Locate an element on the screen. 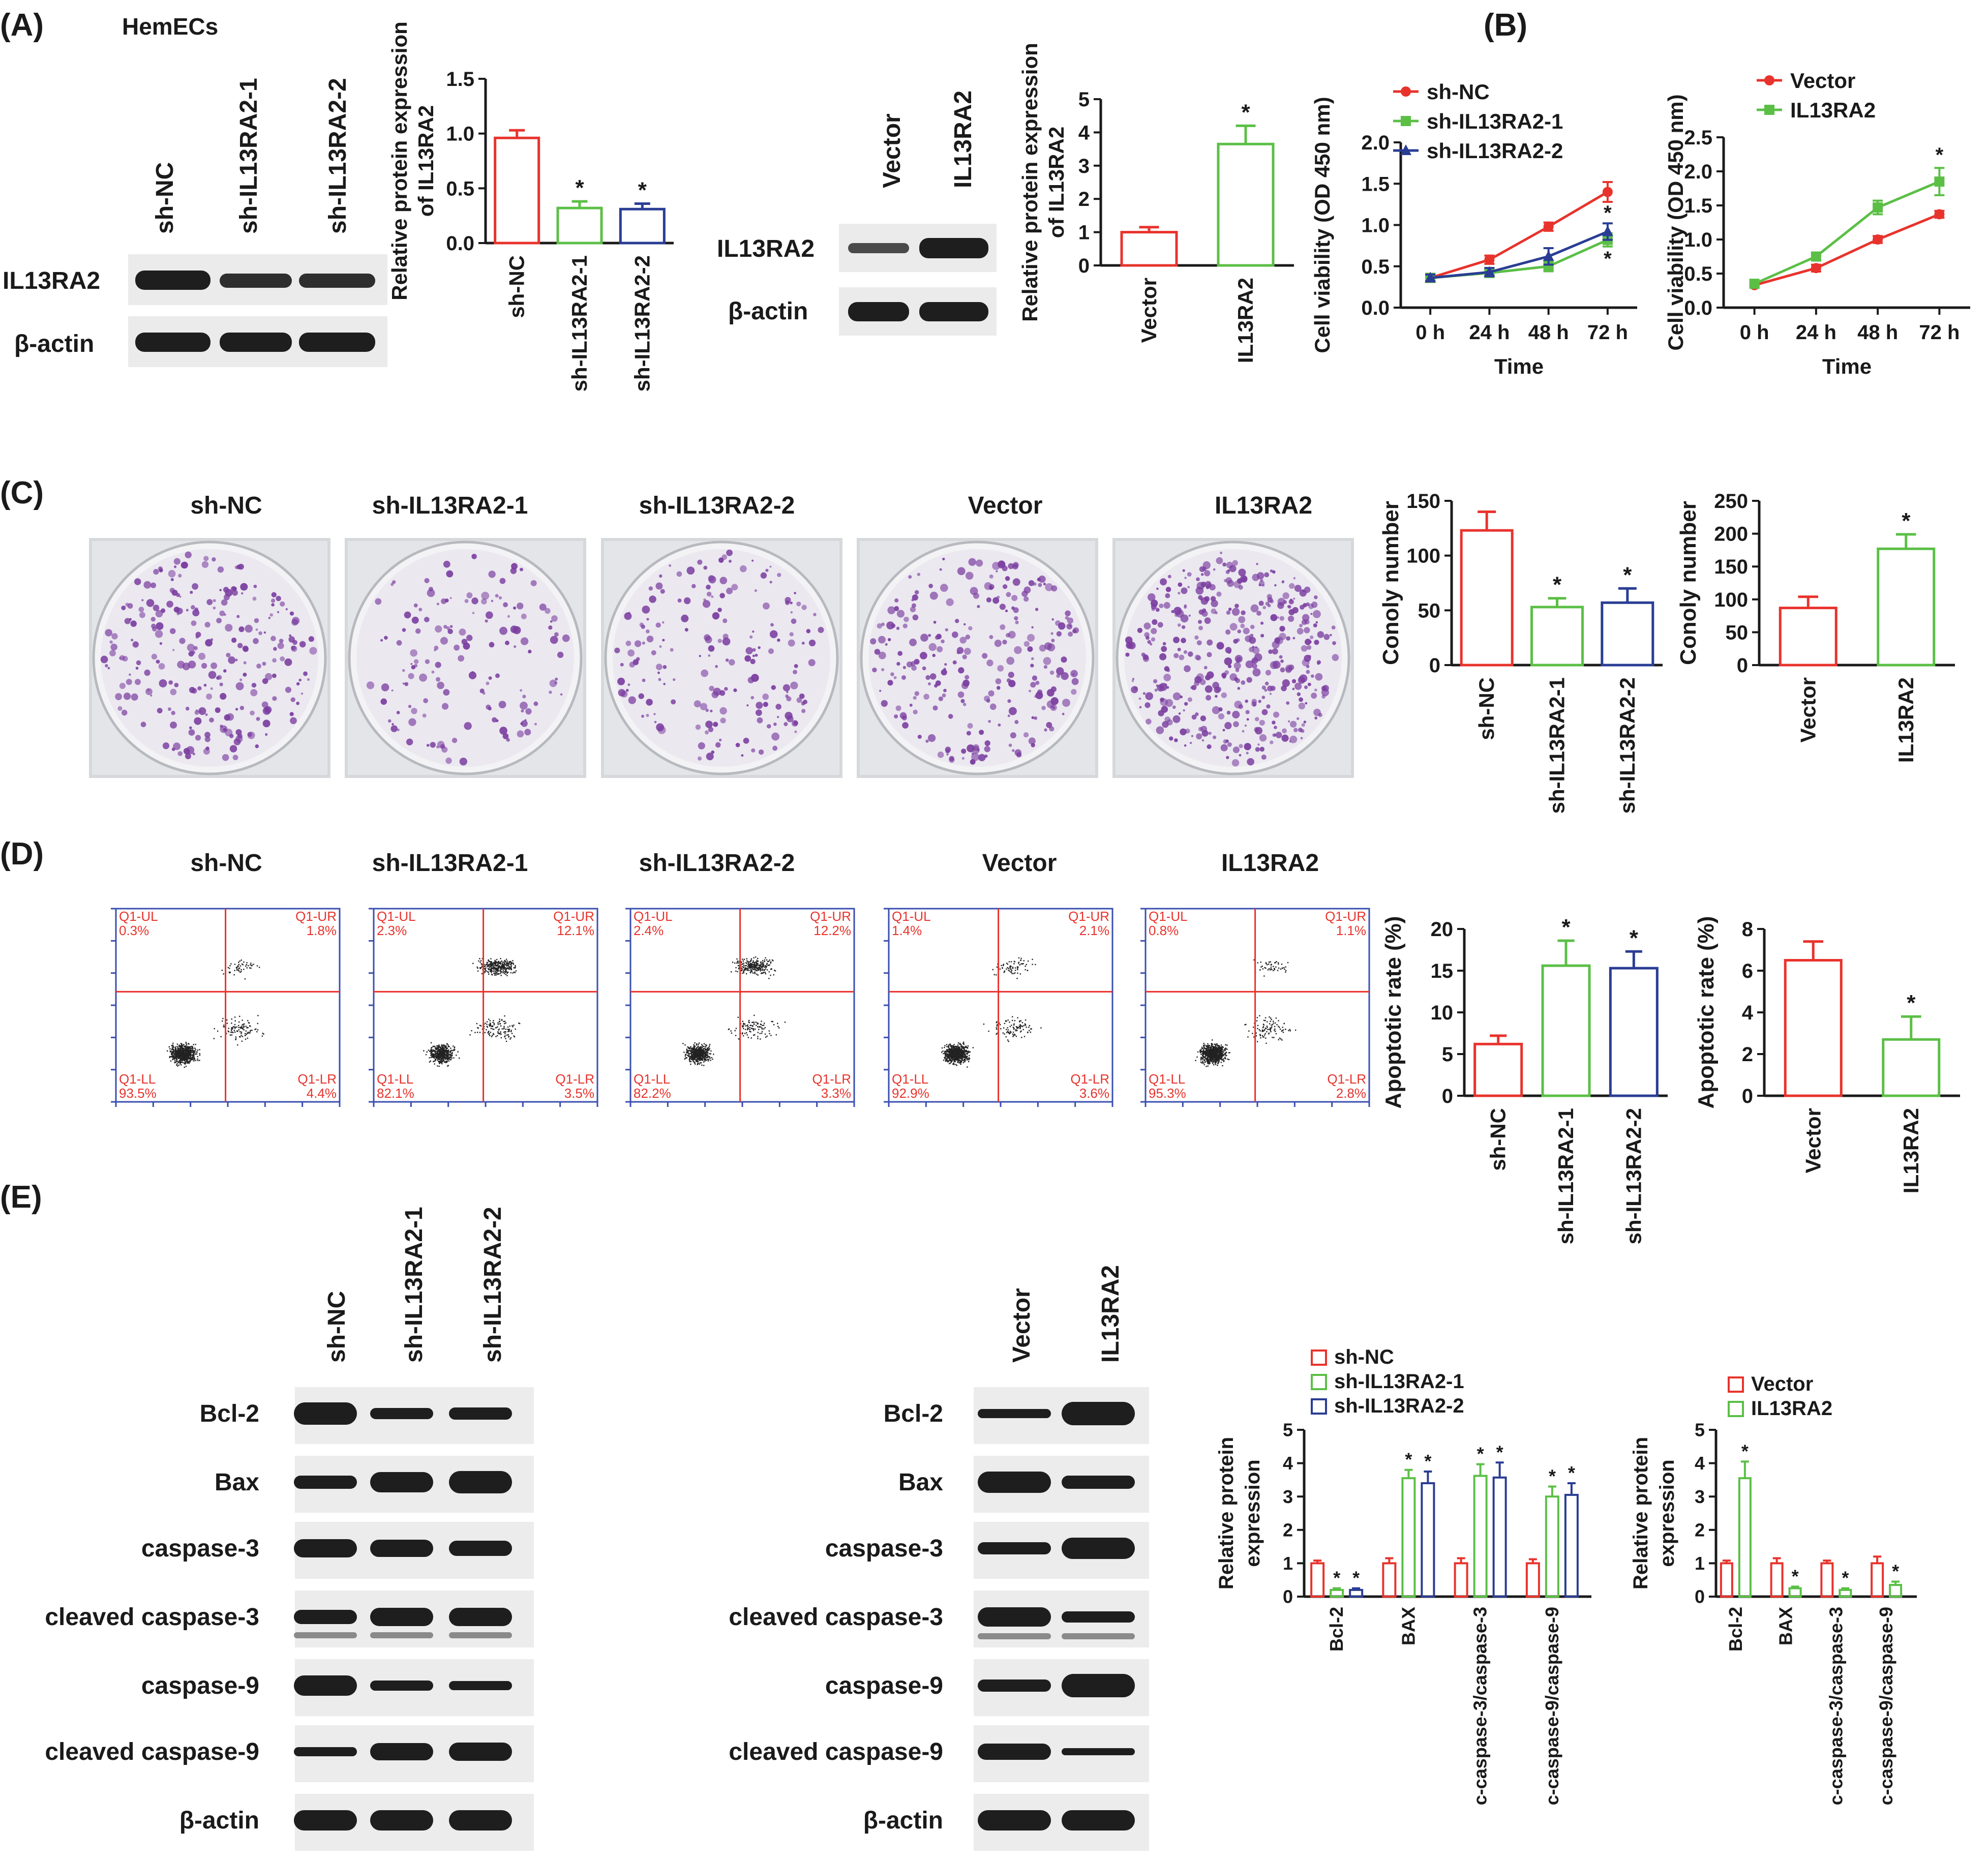  quadrant-name: Q1-UR is located at coordinates (1088, 916).